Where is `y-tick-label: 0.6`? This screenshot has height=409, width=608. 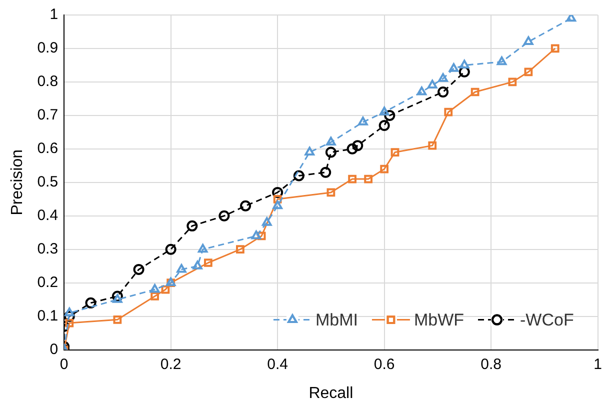 y-tick-label: 0.6 is located at coordinates (47, 149).